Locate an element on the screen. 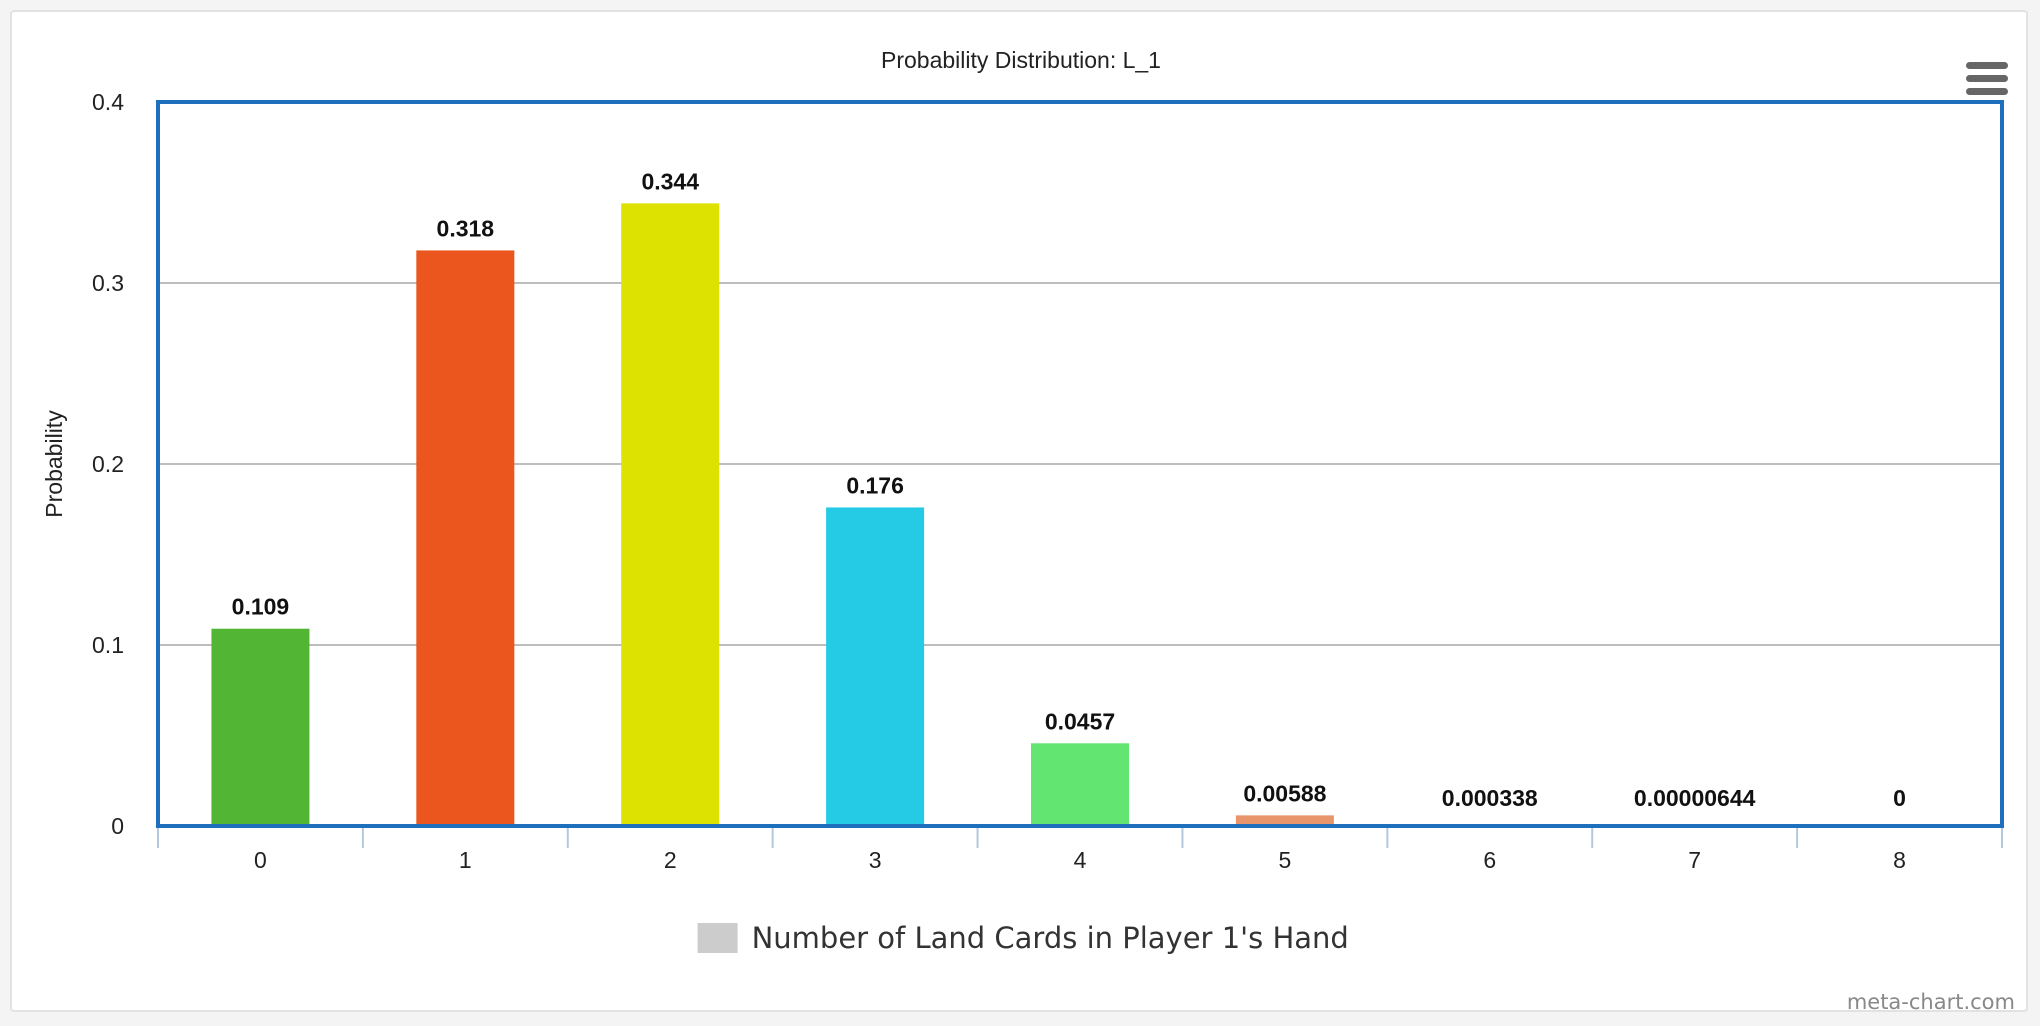 This screenshot has width=2040, height=1026. x-tick-label: 7 is located at coordinates (1694, 860).